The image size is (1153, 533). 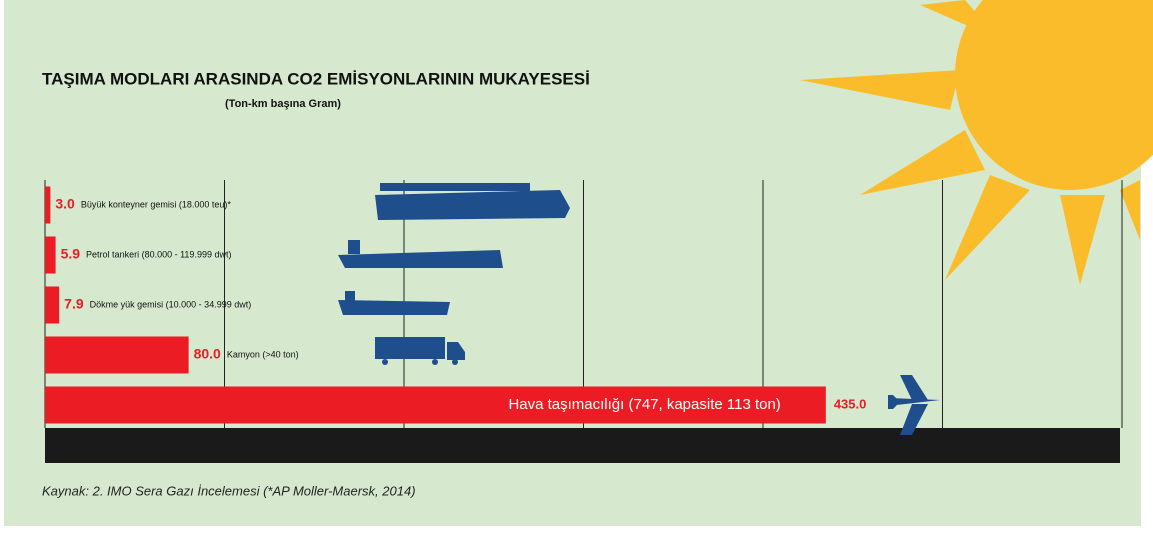 What do you see at coordinates (850, 403) in the screenshot?
I see `value-label: 435.0` at bounding box center [850, 403].